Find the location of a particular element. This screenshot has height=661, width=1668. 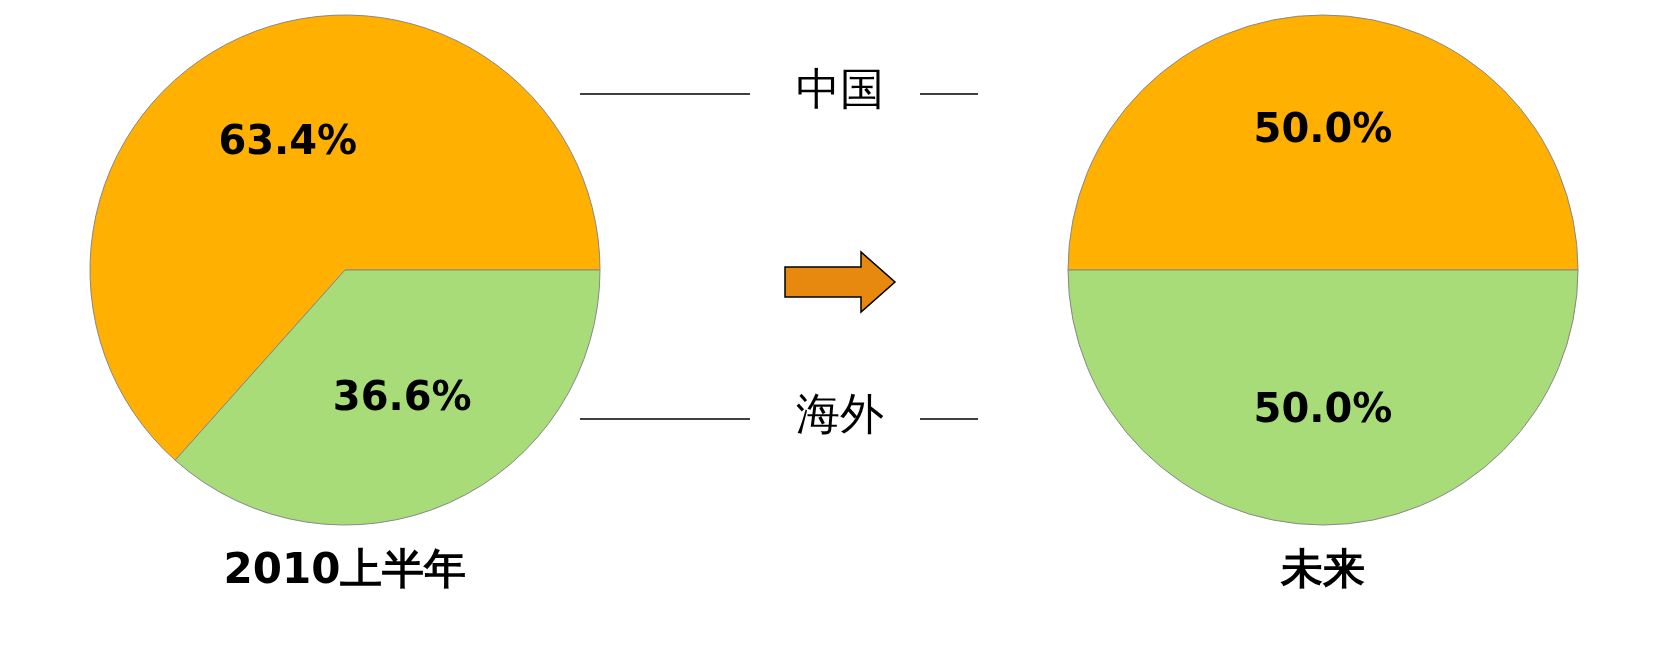

data-label: 36.6% is located at coordinates (402, 395).